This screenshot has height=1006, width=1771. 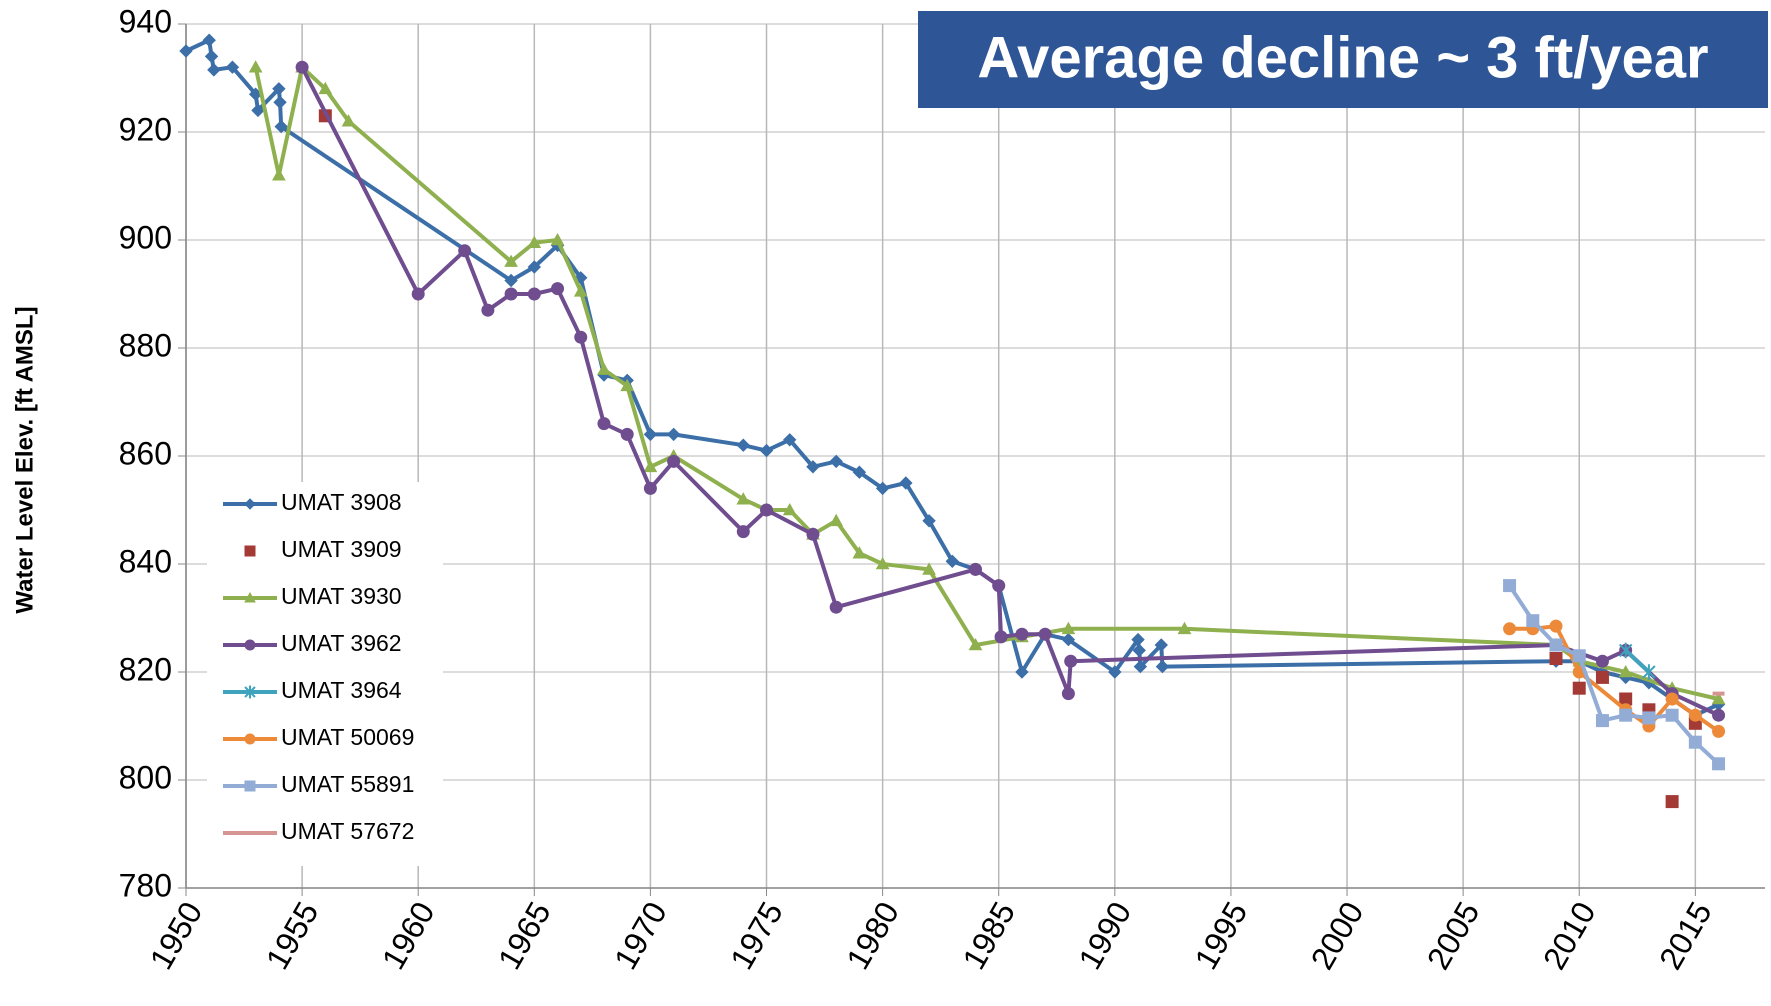 I want to click on x-tick-label: 1995, so click(x=1221, y=936).